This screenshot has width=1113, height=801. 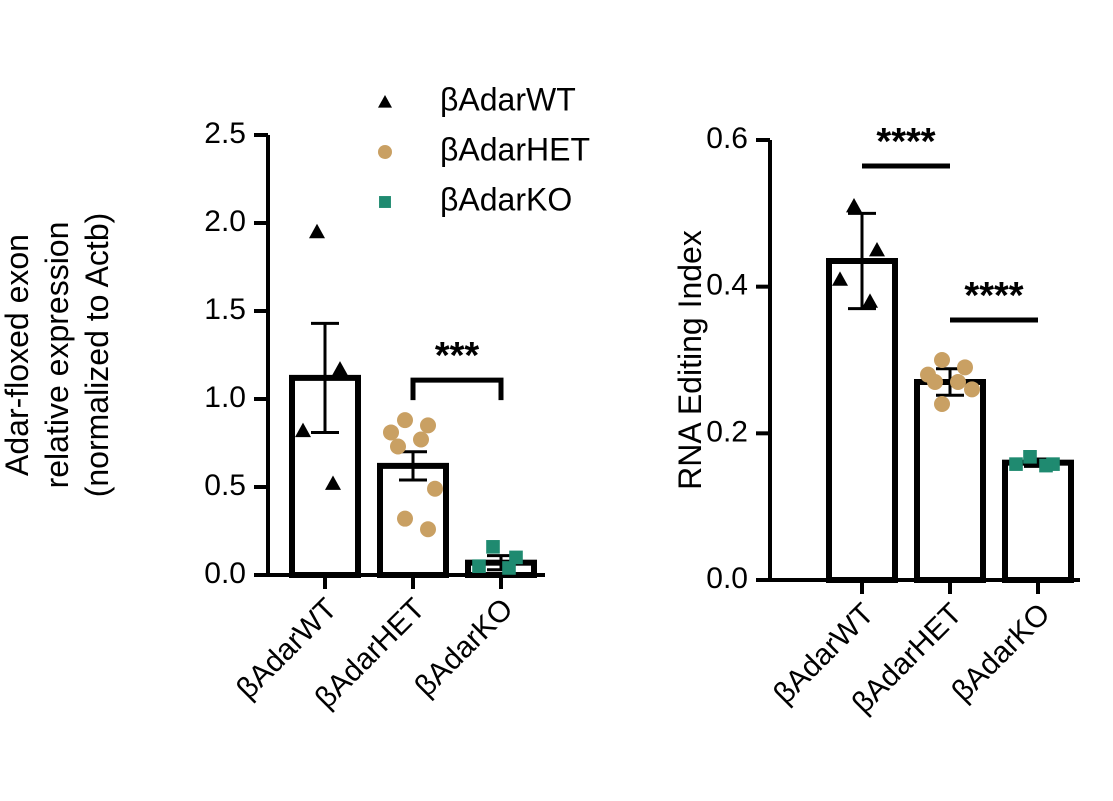 I want to click on y-tick-label: 0.5, so click(x=225, y=485).